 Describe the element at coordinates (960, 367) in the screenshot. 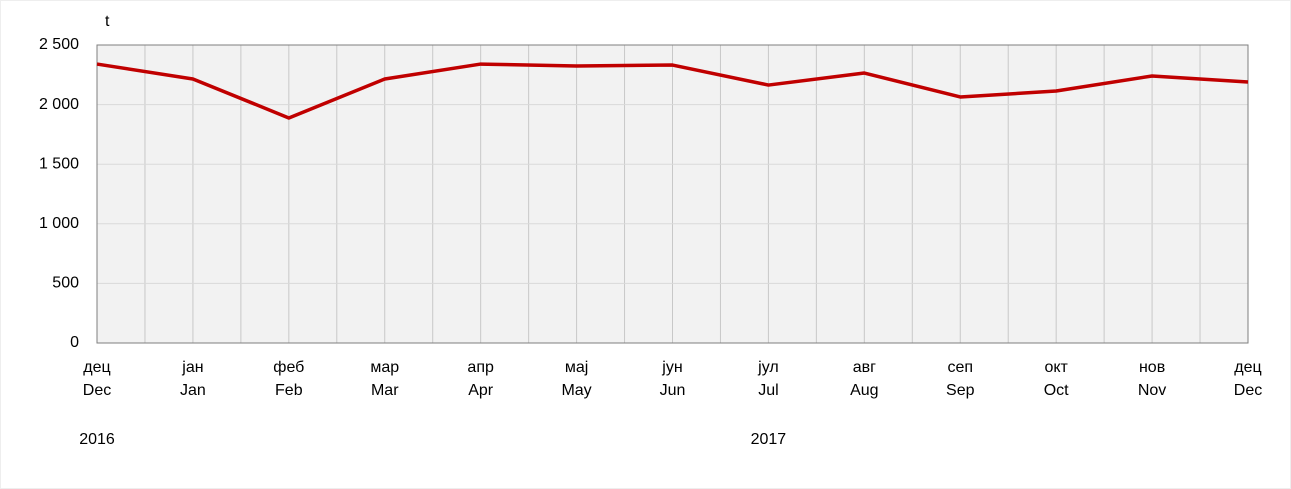

I see `x-tick-label: сеп` at that location.